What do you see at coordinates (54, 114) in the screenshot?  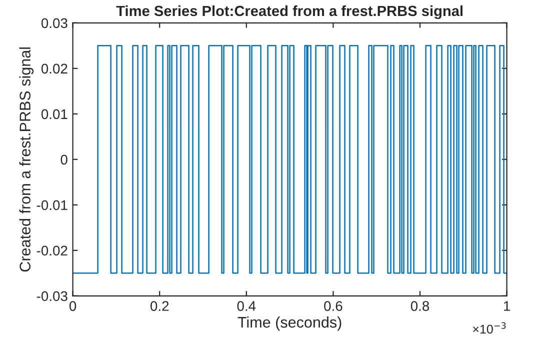 I see `y-tick-label: 0.01` at bounding box center [54, 114].